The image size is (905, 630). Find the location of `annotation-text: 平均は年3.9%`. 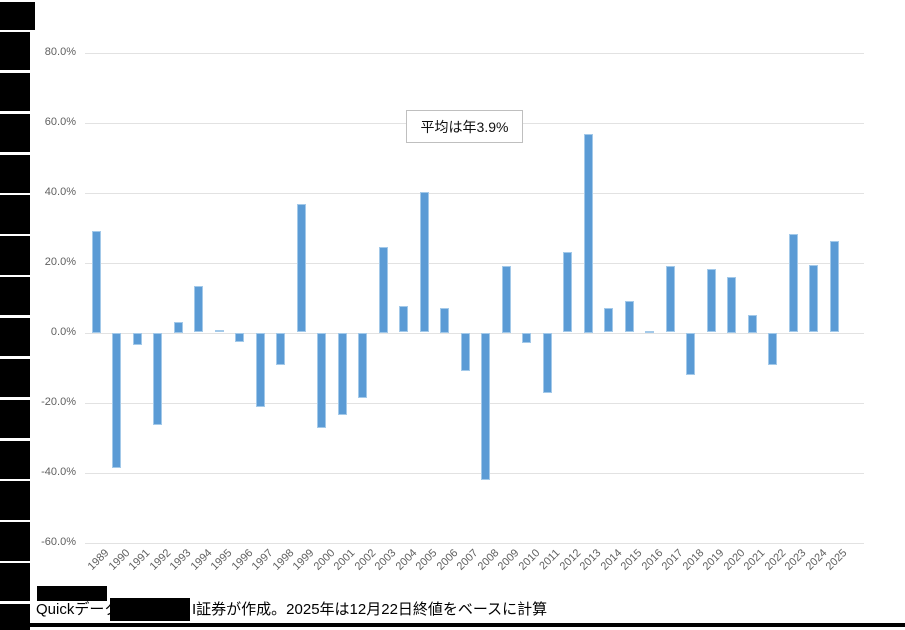

annotation-text: 平均は年3.9% is located at coordinates (464, 126).